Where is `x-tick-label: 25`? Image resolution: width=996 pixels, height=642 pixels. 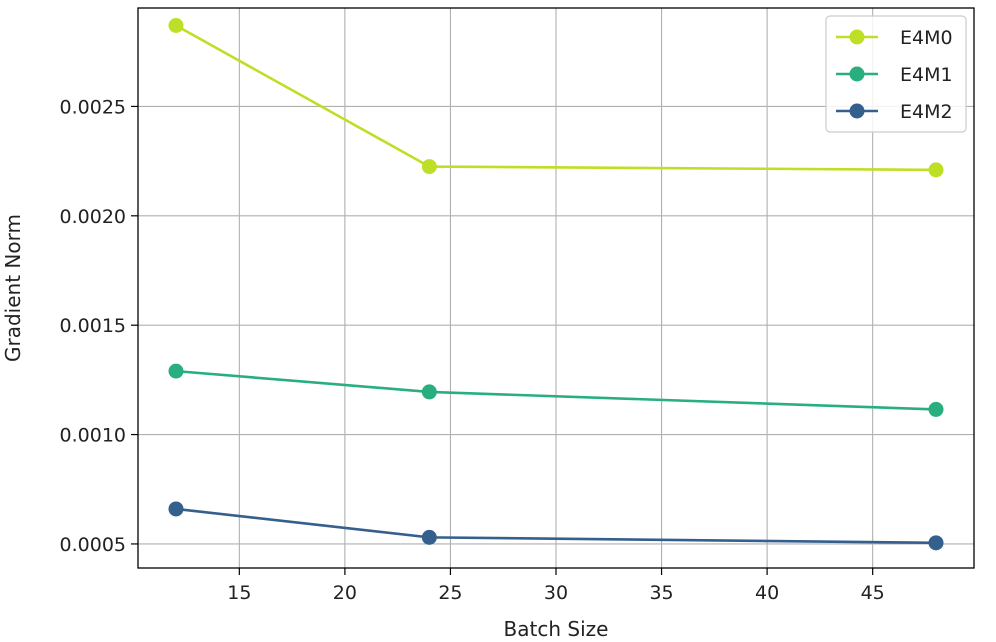 x-tick-label: 25 is located at coordinates (450, 593).